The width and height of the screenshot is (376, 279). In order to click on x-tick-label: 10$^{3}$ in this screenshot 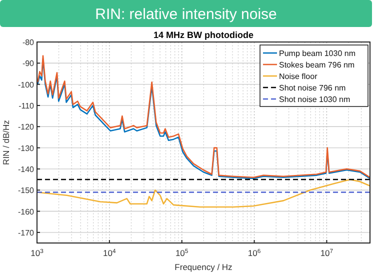, I will do `click(37, 253)`.